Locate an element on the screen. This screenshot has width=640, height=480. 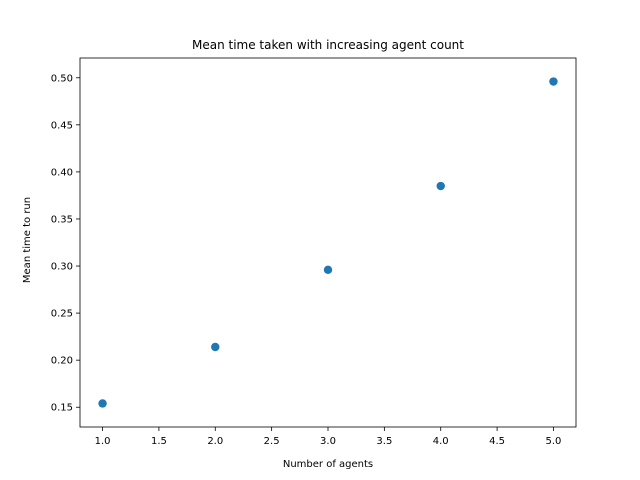
x-axis-label: Number of agents is located at coordinates (328, 464).